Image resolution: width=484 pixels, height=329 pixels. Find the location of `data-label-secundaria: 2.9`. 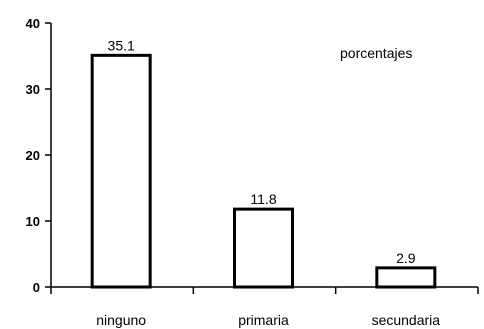

data-label-secundaria: 2.9 is located at coordinates (406, 258).